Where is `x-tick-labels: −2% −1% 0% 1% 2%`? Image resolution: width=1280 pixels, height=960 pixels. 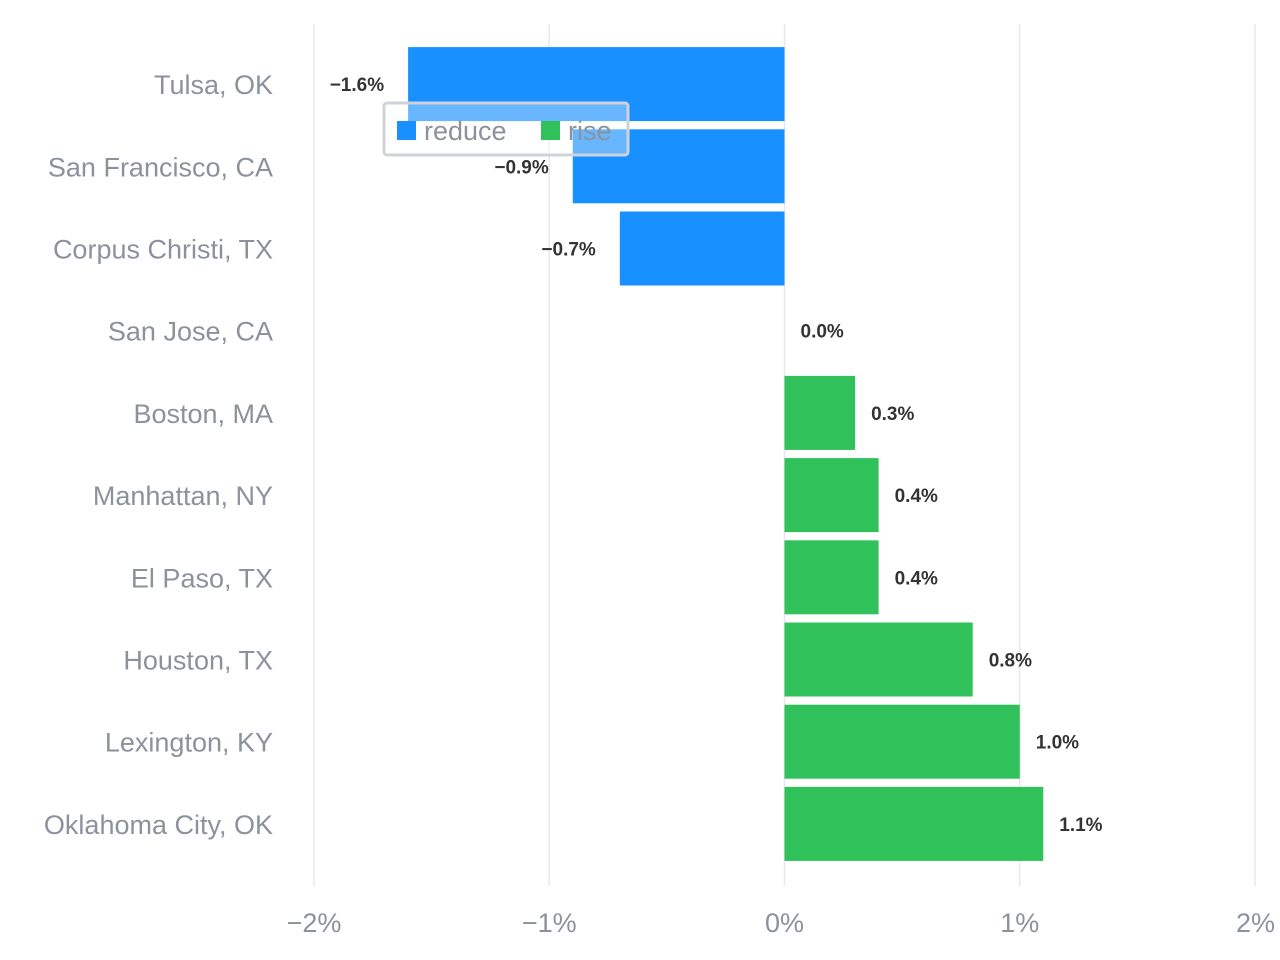
x-tick-labels: −2% −1% 0% 1% 2% is located at coordinates (781, 923).